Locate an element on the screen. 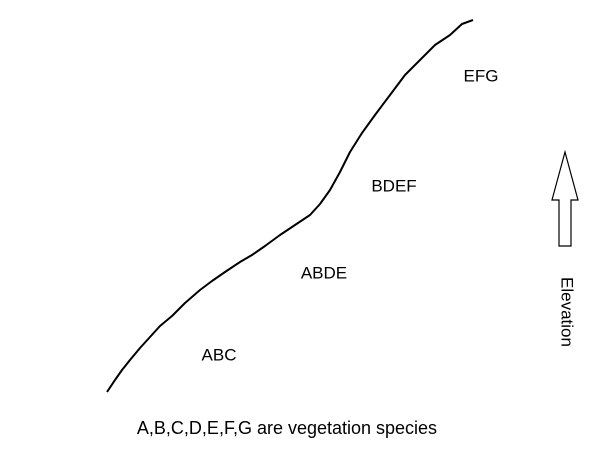 The width and height of the screenshot is (608, 462). caption: A,B,C,D,E,F,G are vegetation species is located at coordinates (287, 428).